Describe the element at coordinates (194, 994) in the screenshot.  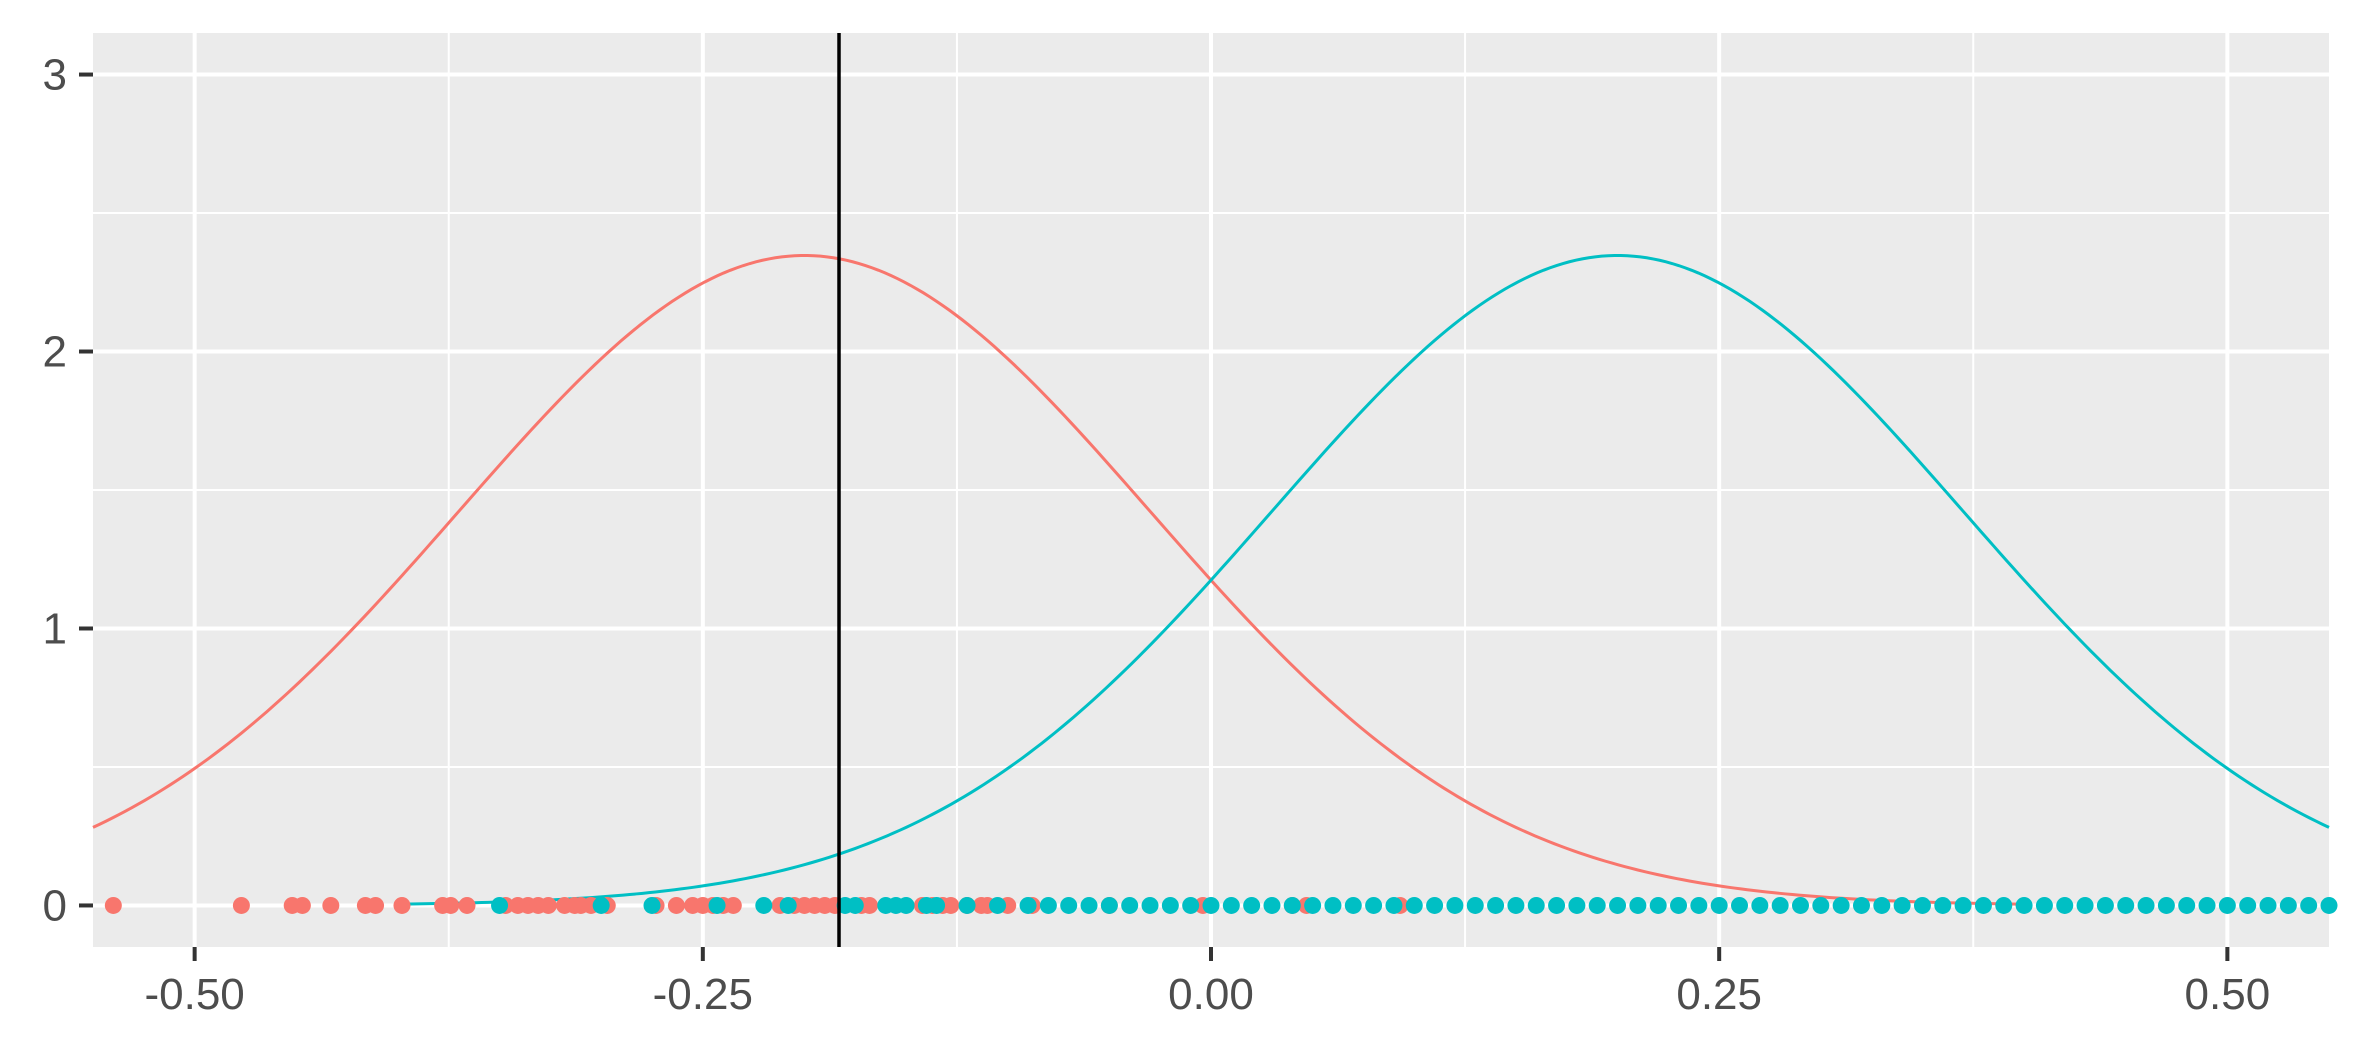
I see `x-tick-label: -0.50` at that location.